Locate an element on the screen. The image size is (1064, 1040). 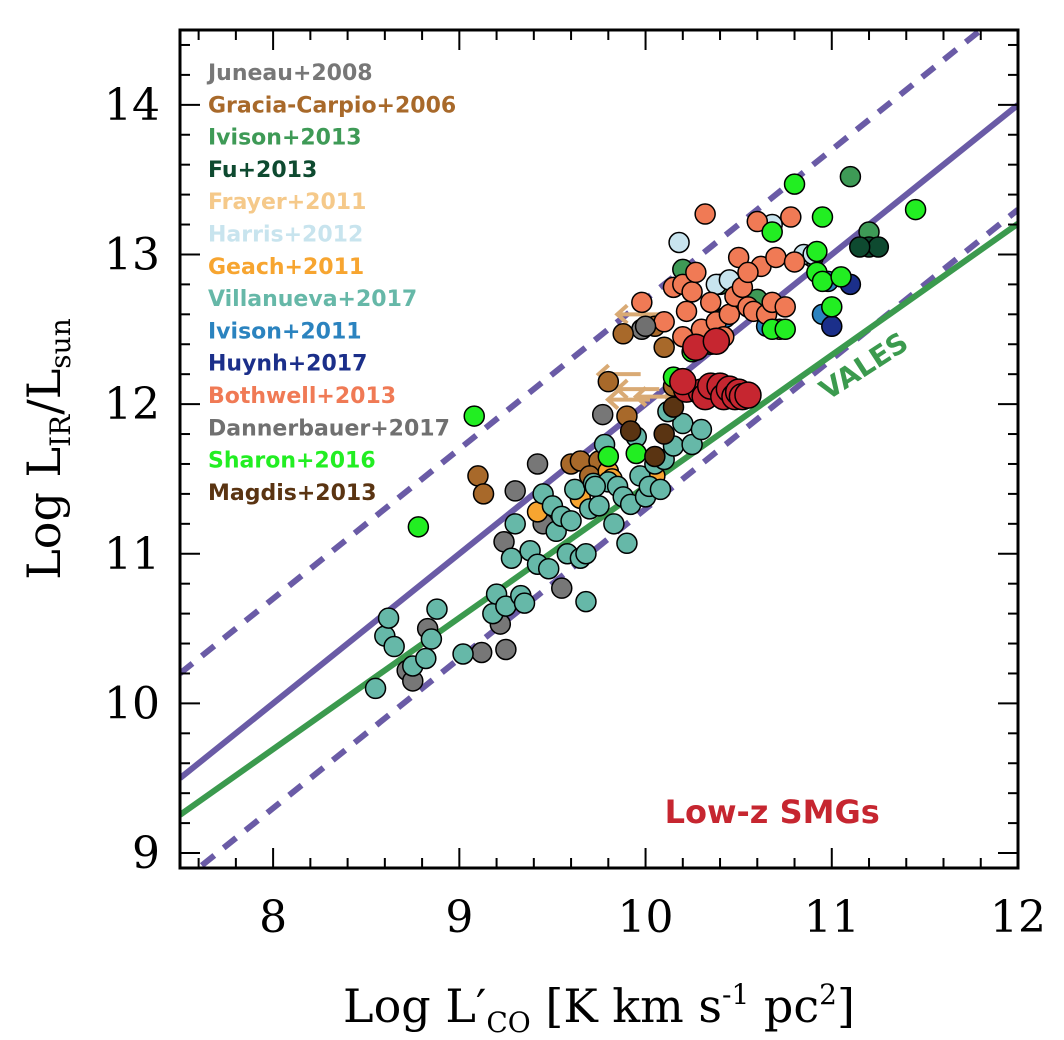
x-tick-label: 12 is located at coordinates (1018, 917).